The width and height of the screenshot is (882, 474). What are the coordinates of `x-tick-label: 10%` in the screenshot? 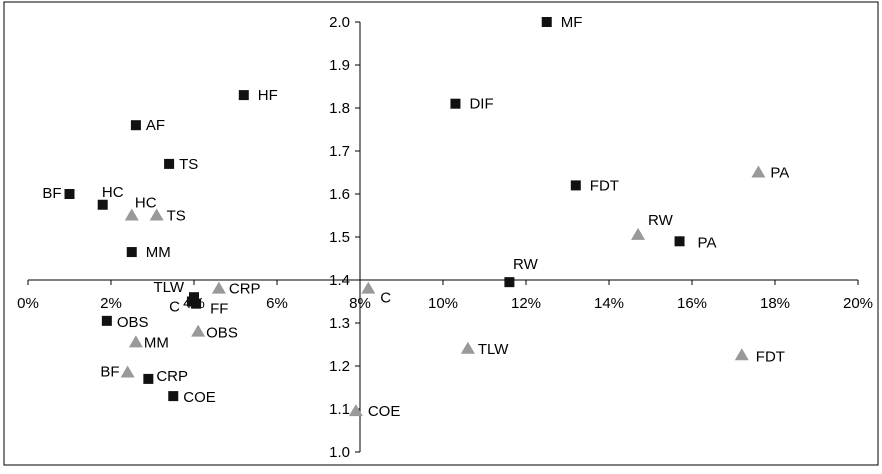 It's located at (443, 303).